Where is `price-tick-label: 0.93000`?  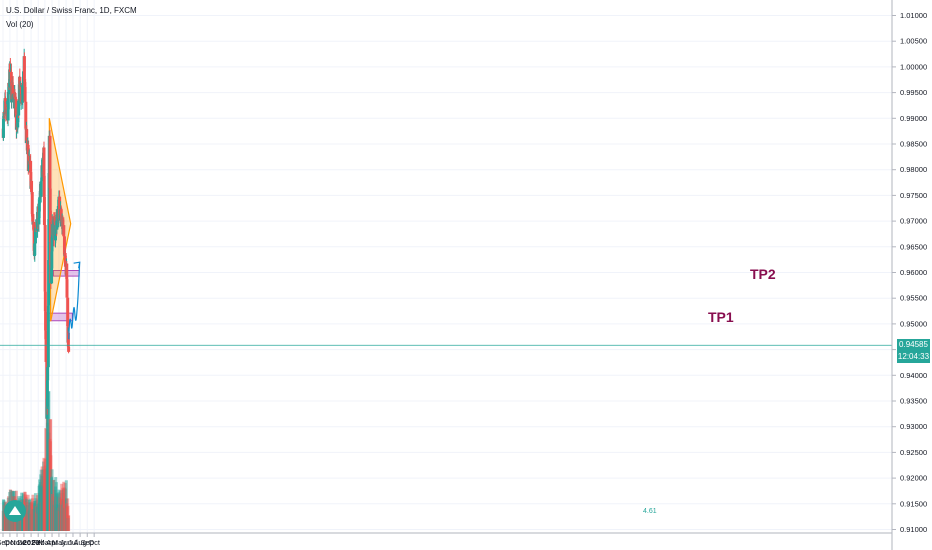
price-tick-label: 0.93000 is located at coordinates (913, 426).